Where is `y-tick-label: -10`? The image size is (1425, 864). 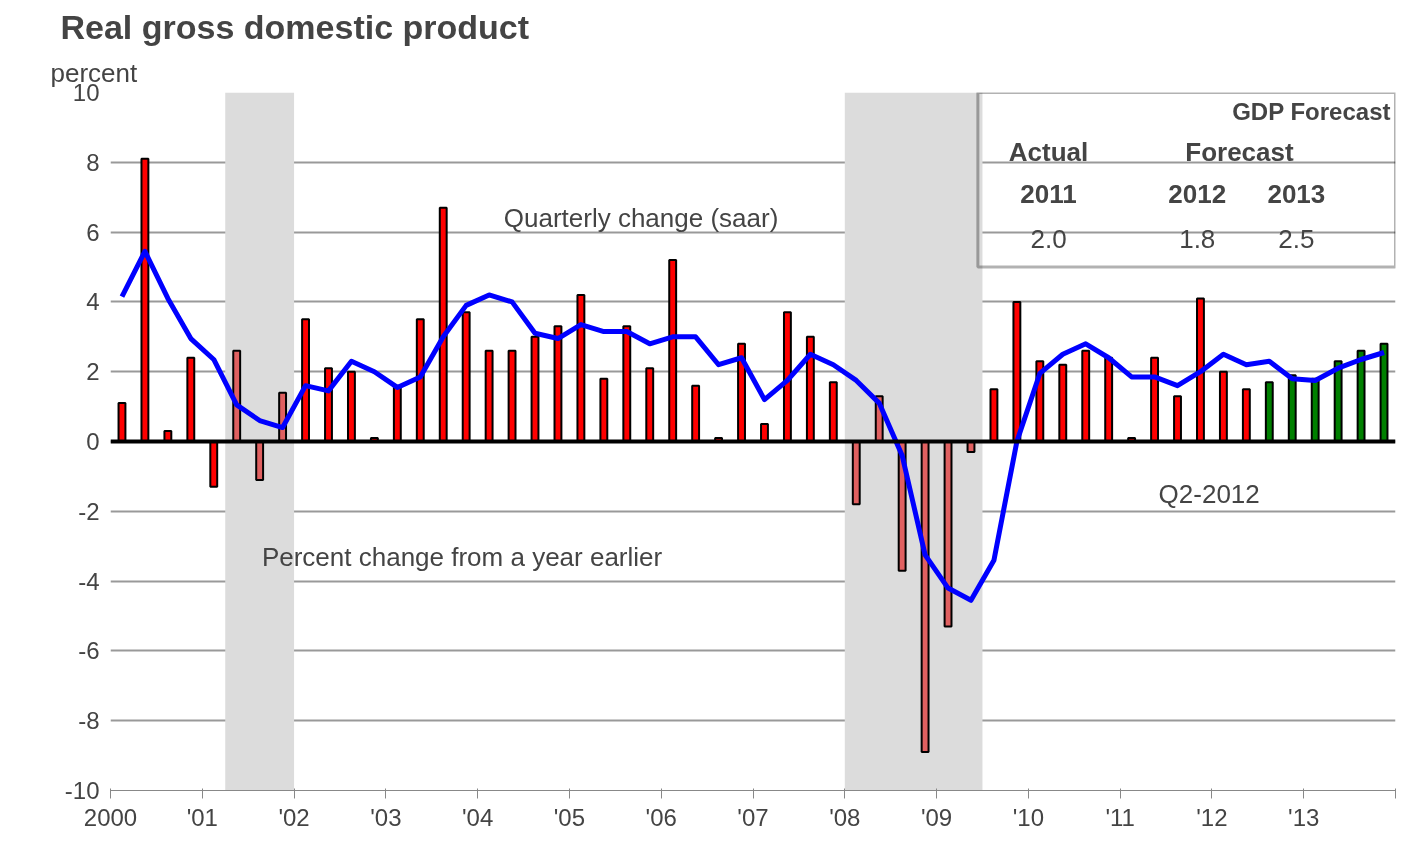 y-tick-label: -10 is located at coordinates (82, 790).